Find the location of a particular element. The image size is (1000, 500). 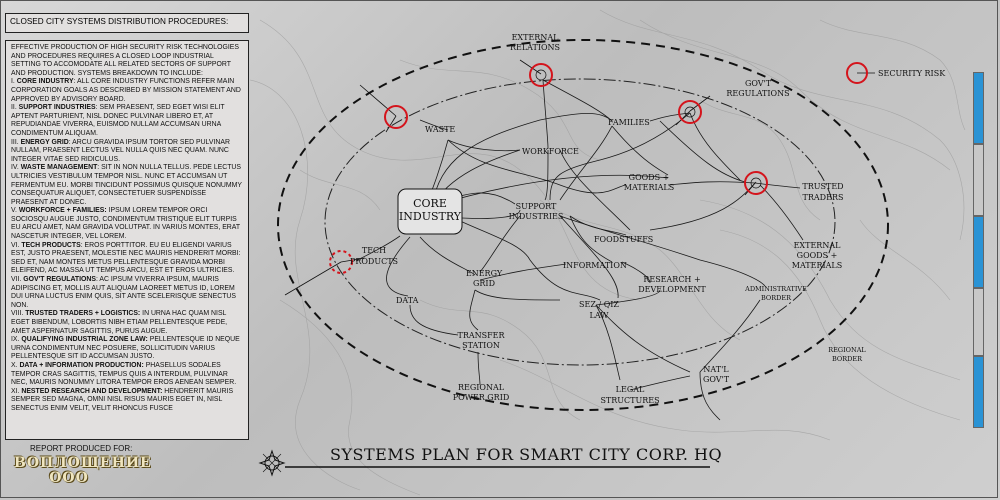

plan-title: SYSTEMS PLAN FOR SMART CITY CORP. HQ is located at coordinates (526, 454).